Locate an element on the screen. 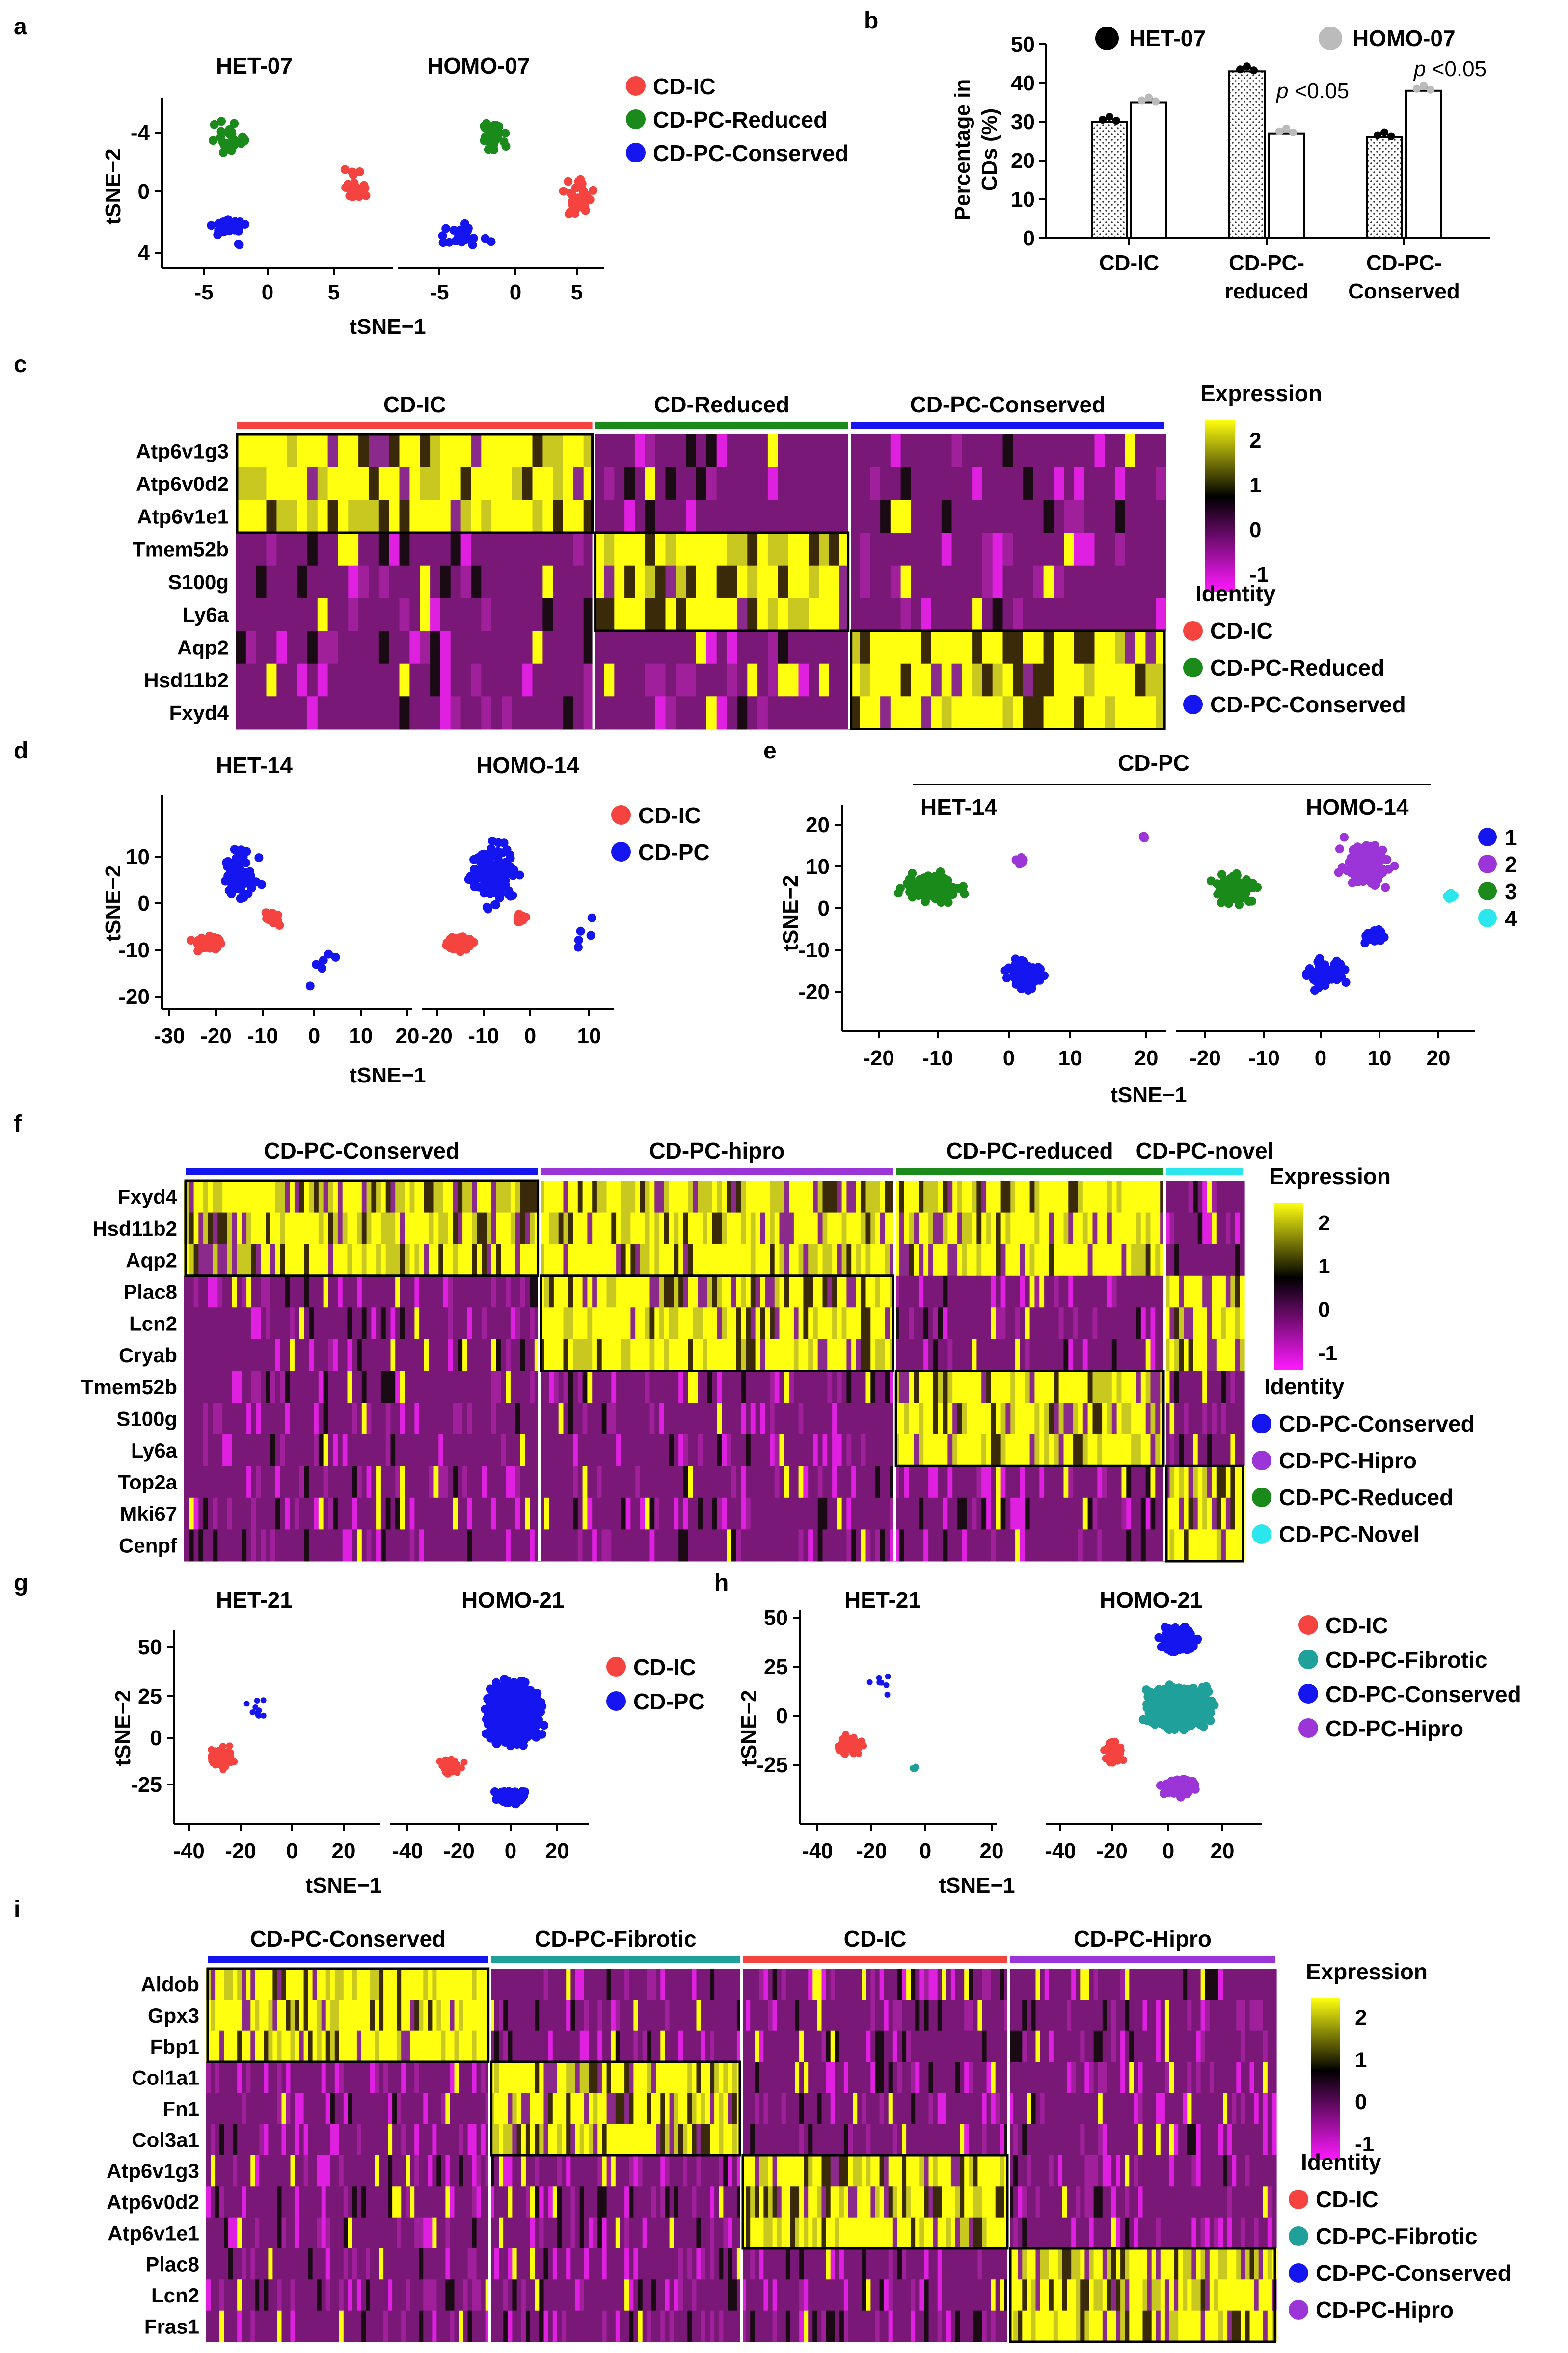 The width and height of the screenshot is (1568, 2353). data-point is located at coordinates (1424, 85).